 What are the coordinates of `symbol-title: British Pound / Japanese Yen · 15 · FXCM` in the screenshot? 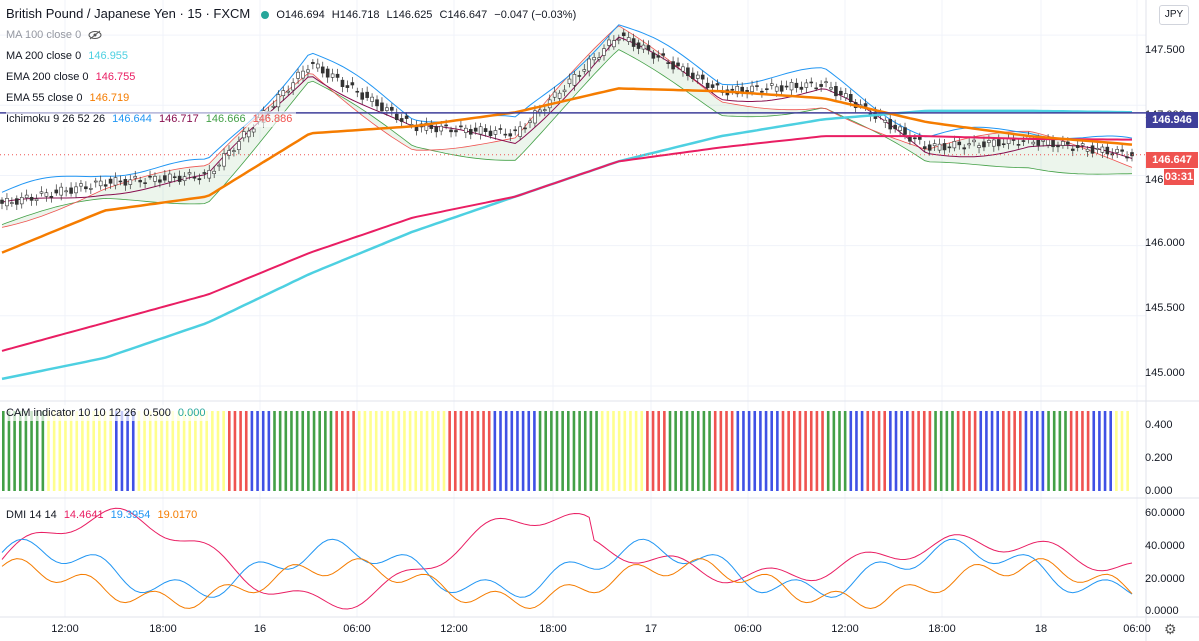 It's located at (128, 13).